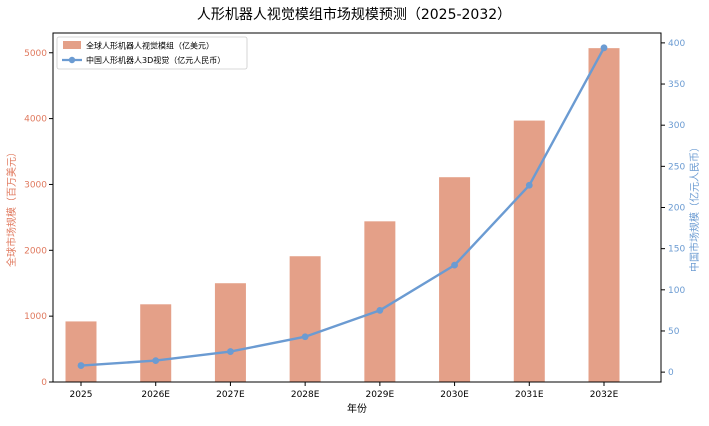 This screenshot has width=709, height=426. I want to click on line-point-2028E, so click(305, 337).